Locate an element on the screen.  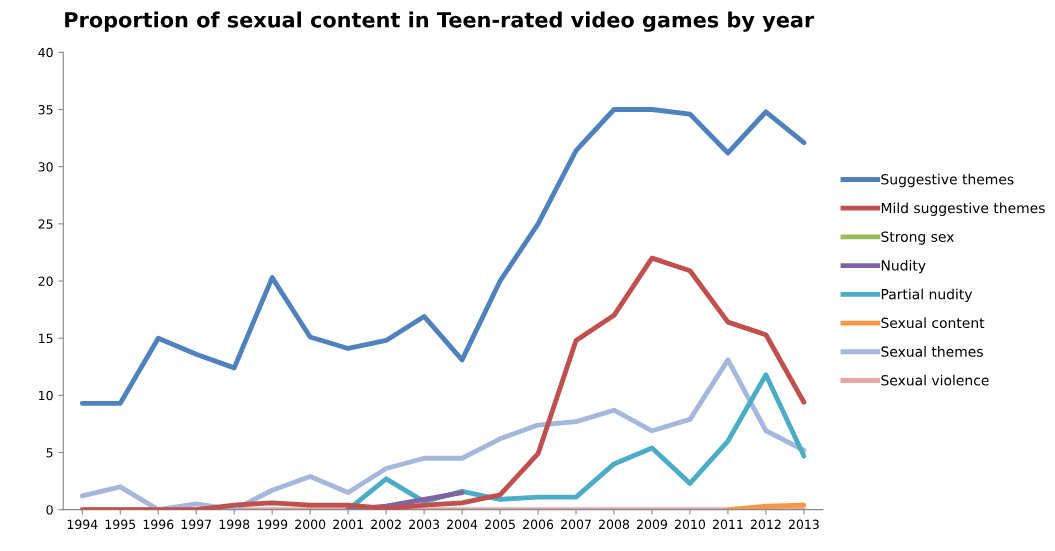
x-tick-label: 2003 is located at coordinates (424, 524).